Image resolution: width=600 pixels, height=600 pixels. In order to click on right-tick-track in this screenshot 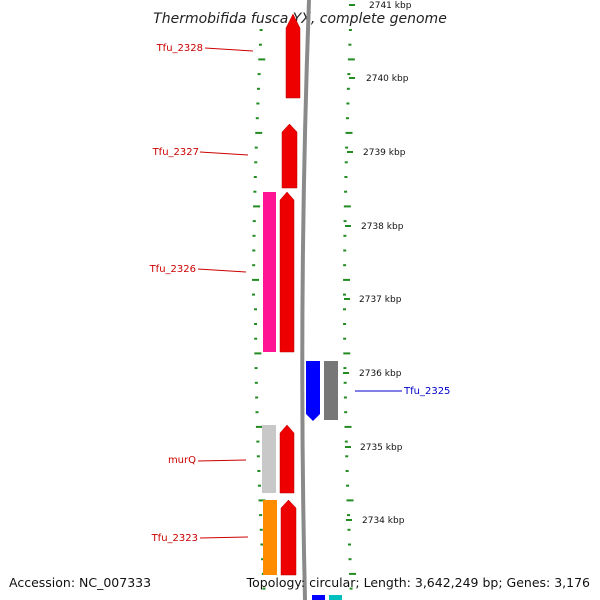, I will do `click(350, 309)`.